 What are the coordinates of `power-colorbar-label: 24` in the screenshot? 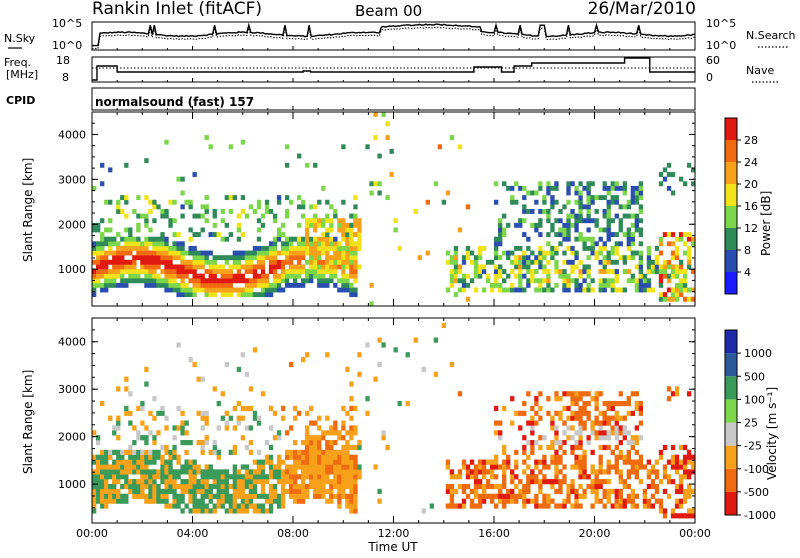 It's located at (751, 162).